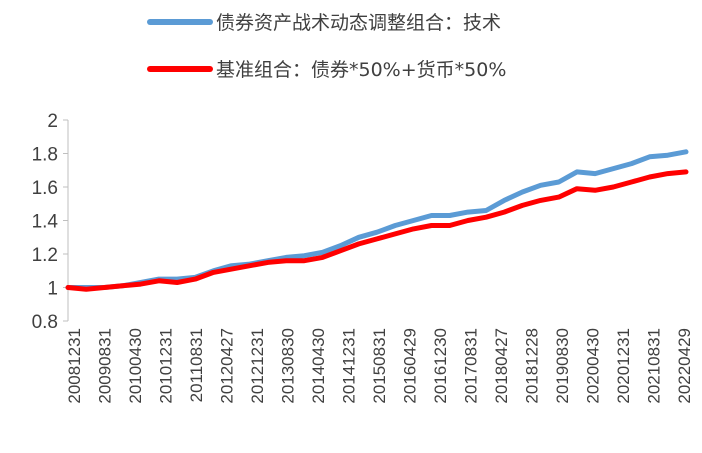  What do you see at coordinates (45, 222) in the screenshot?
I see `y-tick-label: 1.4` at bounding box center [45, 222].